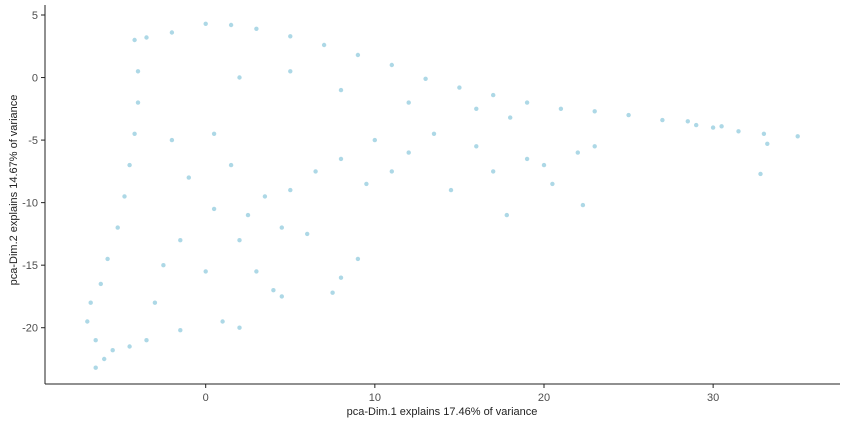 The height and width of the screenshot is (425, 848). What do you see at coordinates (544, 398) in the screenshot?
I see `x-tick-label: 20` at bounding box center [544, 398].